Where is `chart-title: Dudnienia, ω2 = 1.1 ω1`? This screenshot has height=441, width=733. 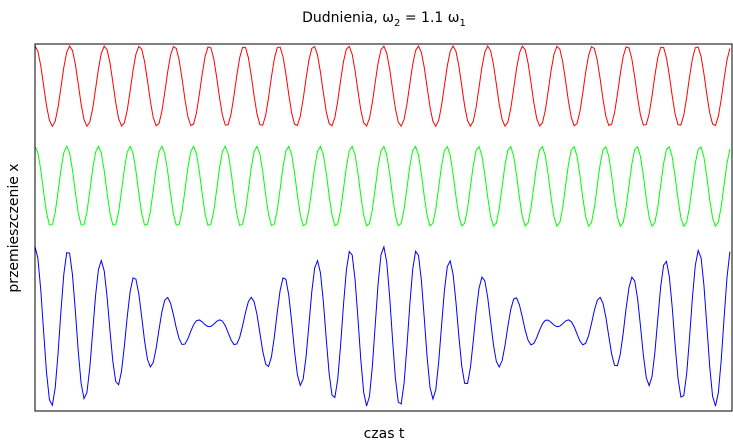
chart-title: Dudnienia, ω2 = 1.1 ω1 is located at coordinates (384, 19).